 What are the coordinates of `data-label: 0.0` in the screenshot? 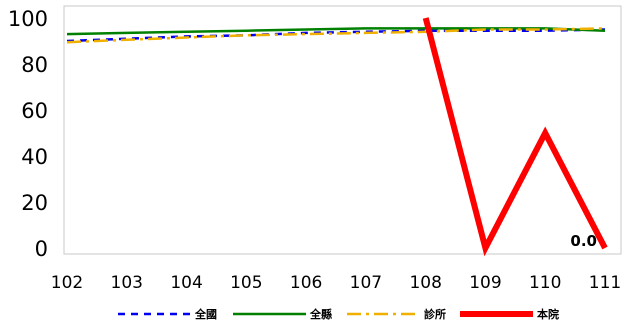 It's located at (583, 241).